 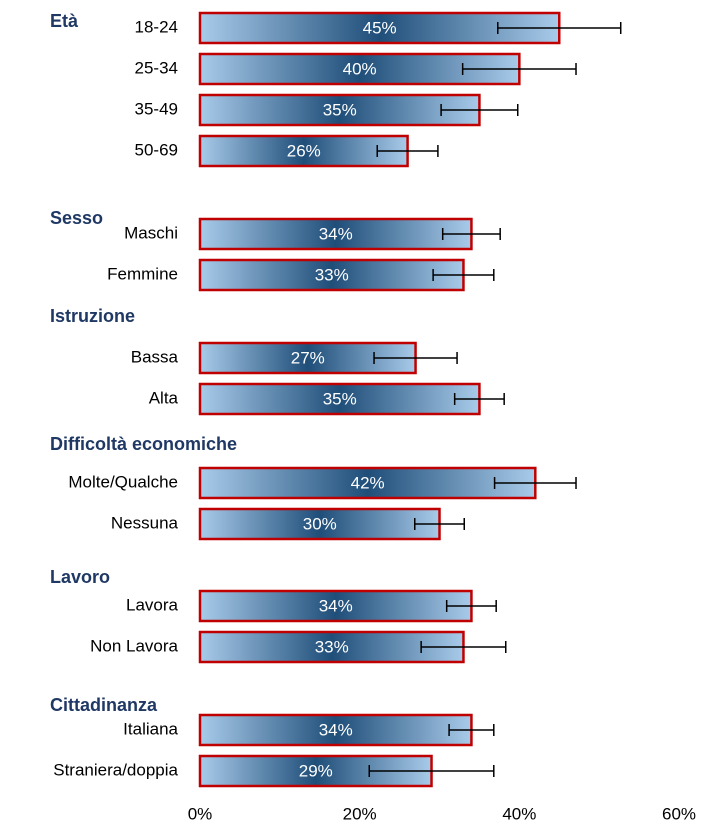 I want to click on value-label: 27%, so click(x=308, y=357).